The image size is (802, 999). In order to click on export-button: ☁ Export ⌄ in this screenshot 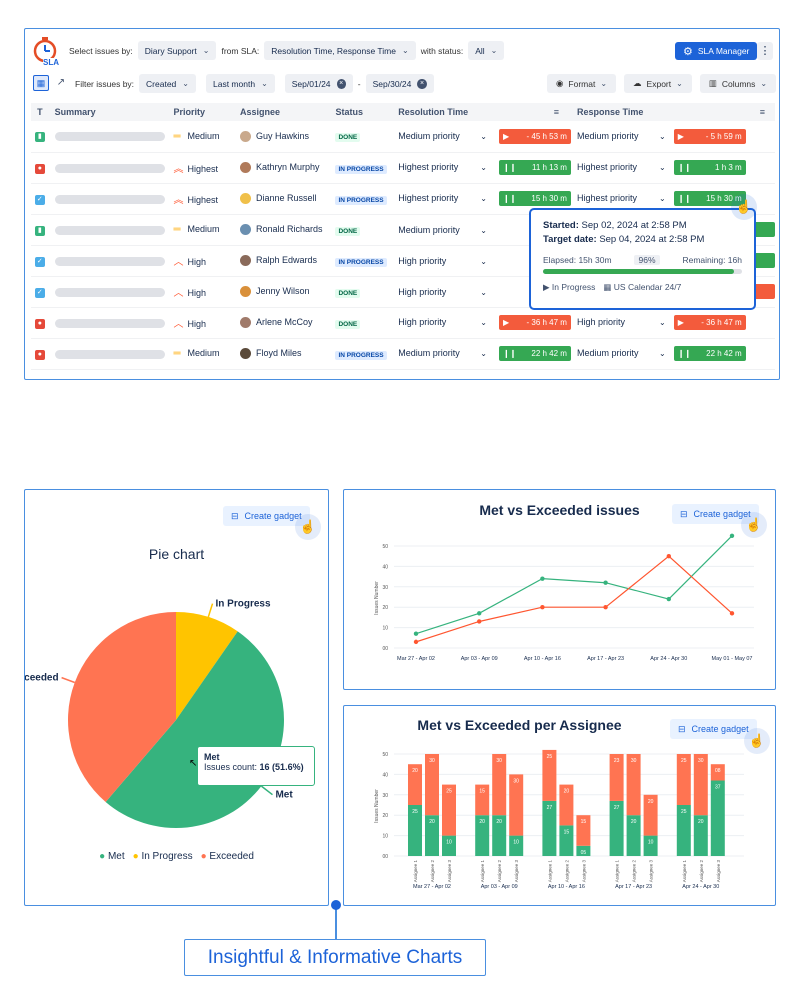, I will do `click(658, 83)`.